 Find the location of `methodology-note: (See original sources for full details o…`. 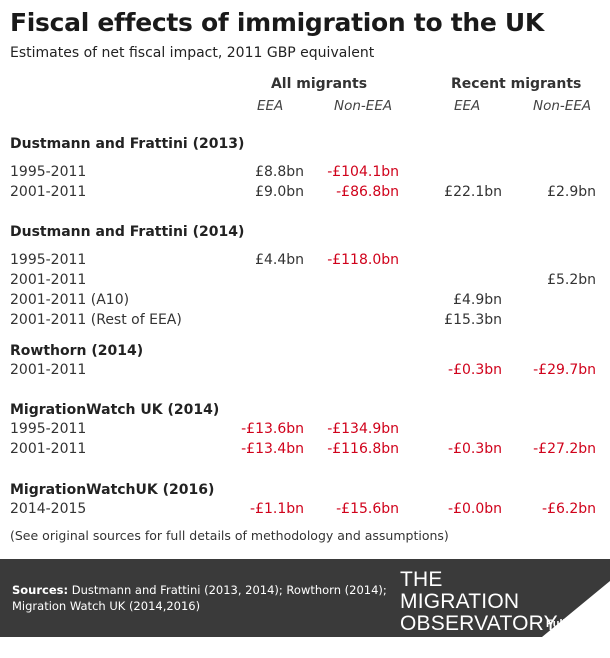

methodology-note: (See original sources for full details o… is located at coordinates (229, 535).